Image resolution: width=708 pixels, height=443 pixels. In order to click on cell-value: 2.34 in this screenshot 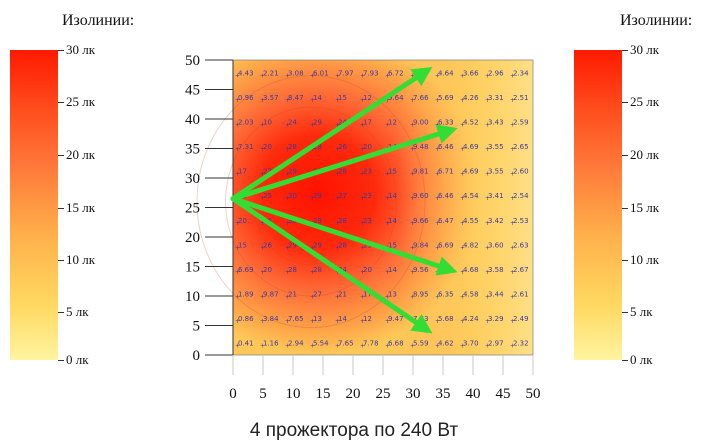, I will do `click(521, 73)`.